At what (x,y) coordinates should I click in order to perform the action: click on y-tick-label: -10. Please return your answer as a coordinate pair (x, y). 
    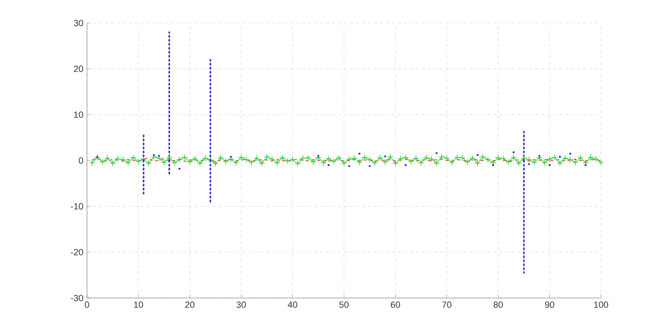
    Looking at the image, I should click on (77, 206).